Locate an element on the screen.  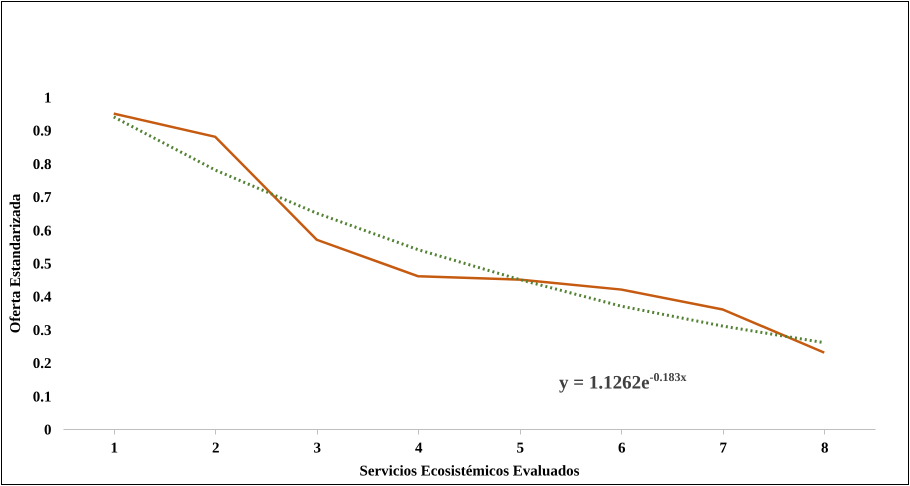
y-tick-label: 0 is located at coordinates (48, 430).